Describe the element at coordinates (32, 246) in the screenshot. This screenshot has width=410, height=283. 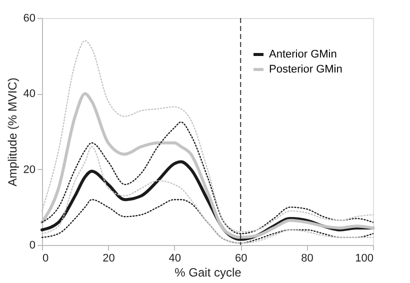
I see `y-tick-label: 0` at that location.